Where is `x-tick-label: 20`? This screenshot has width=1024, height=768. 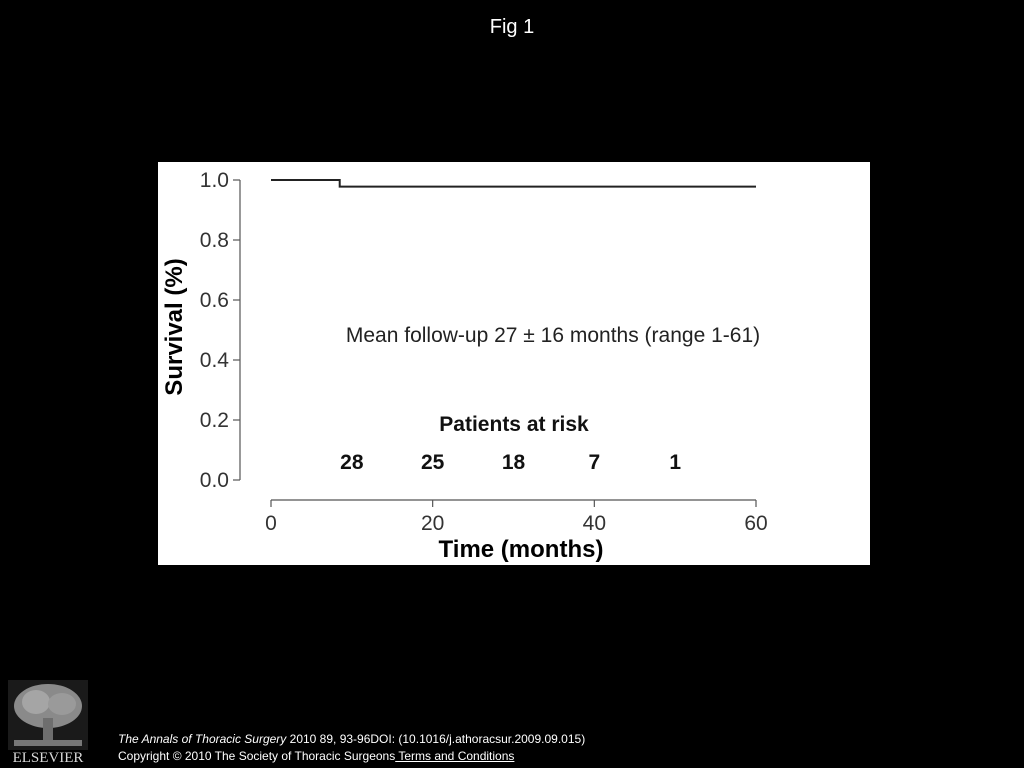 x-tick-label: 20 is located at coordinates (432, 523).